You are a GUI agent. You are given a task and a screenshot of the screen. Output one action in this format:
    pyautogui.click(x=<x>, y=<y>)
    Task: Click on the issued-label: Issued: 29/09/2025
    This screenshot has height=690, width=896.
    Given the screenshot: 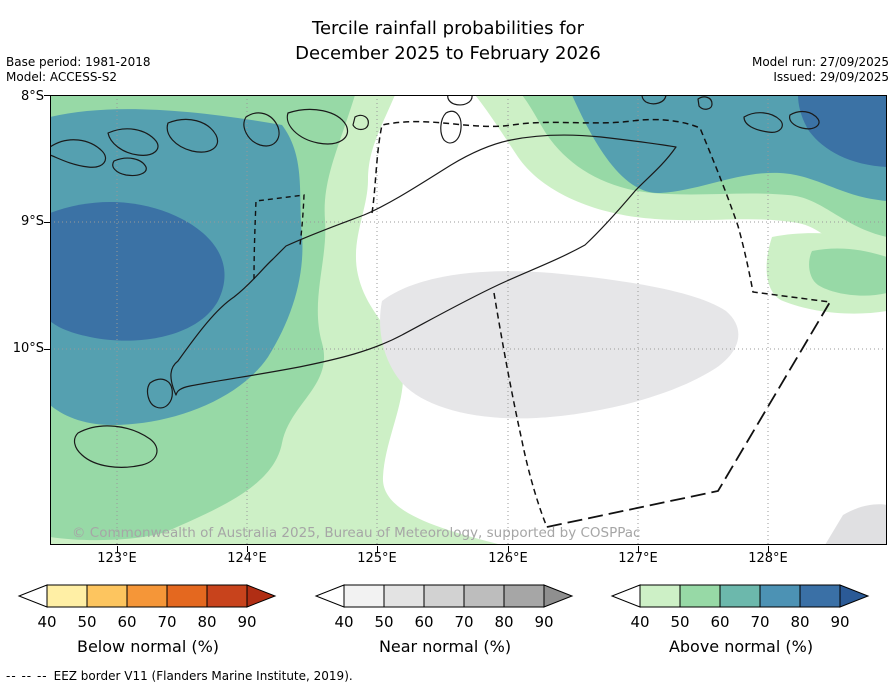 What is the action you would take?
    pyautogui.click(x=831, y=77)
    